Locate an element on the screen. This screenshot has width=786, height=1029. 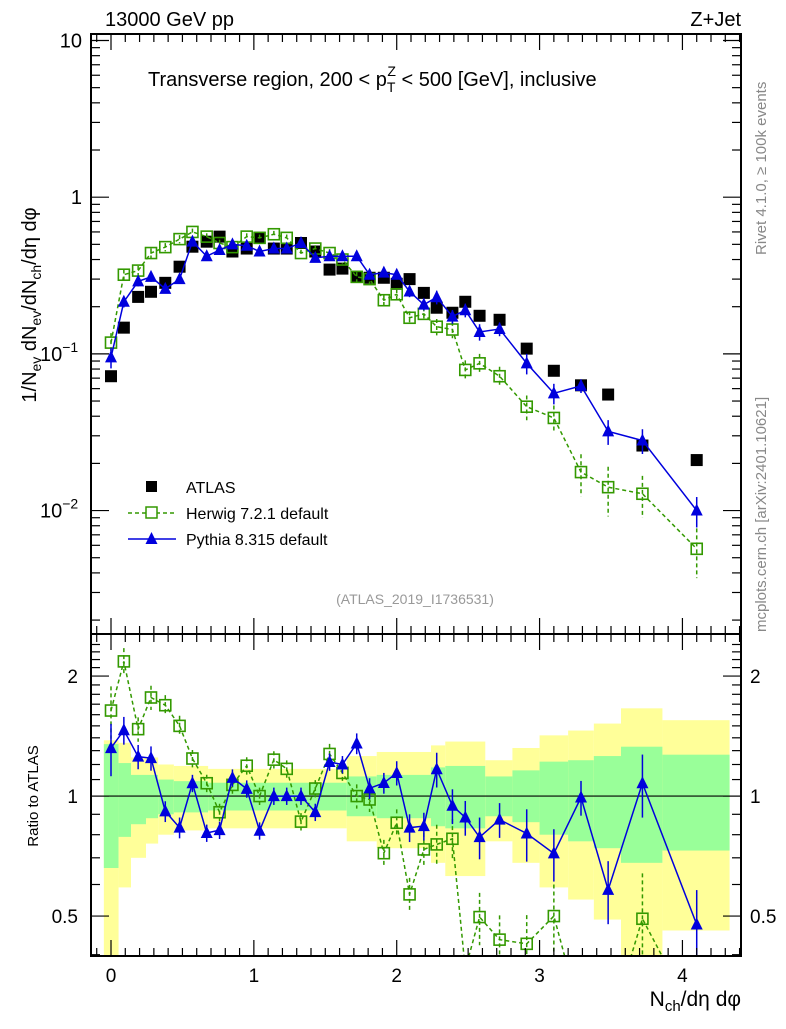
x-axis-label: Nch/dη dφ is located at coordinates (695, 1001).